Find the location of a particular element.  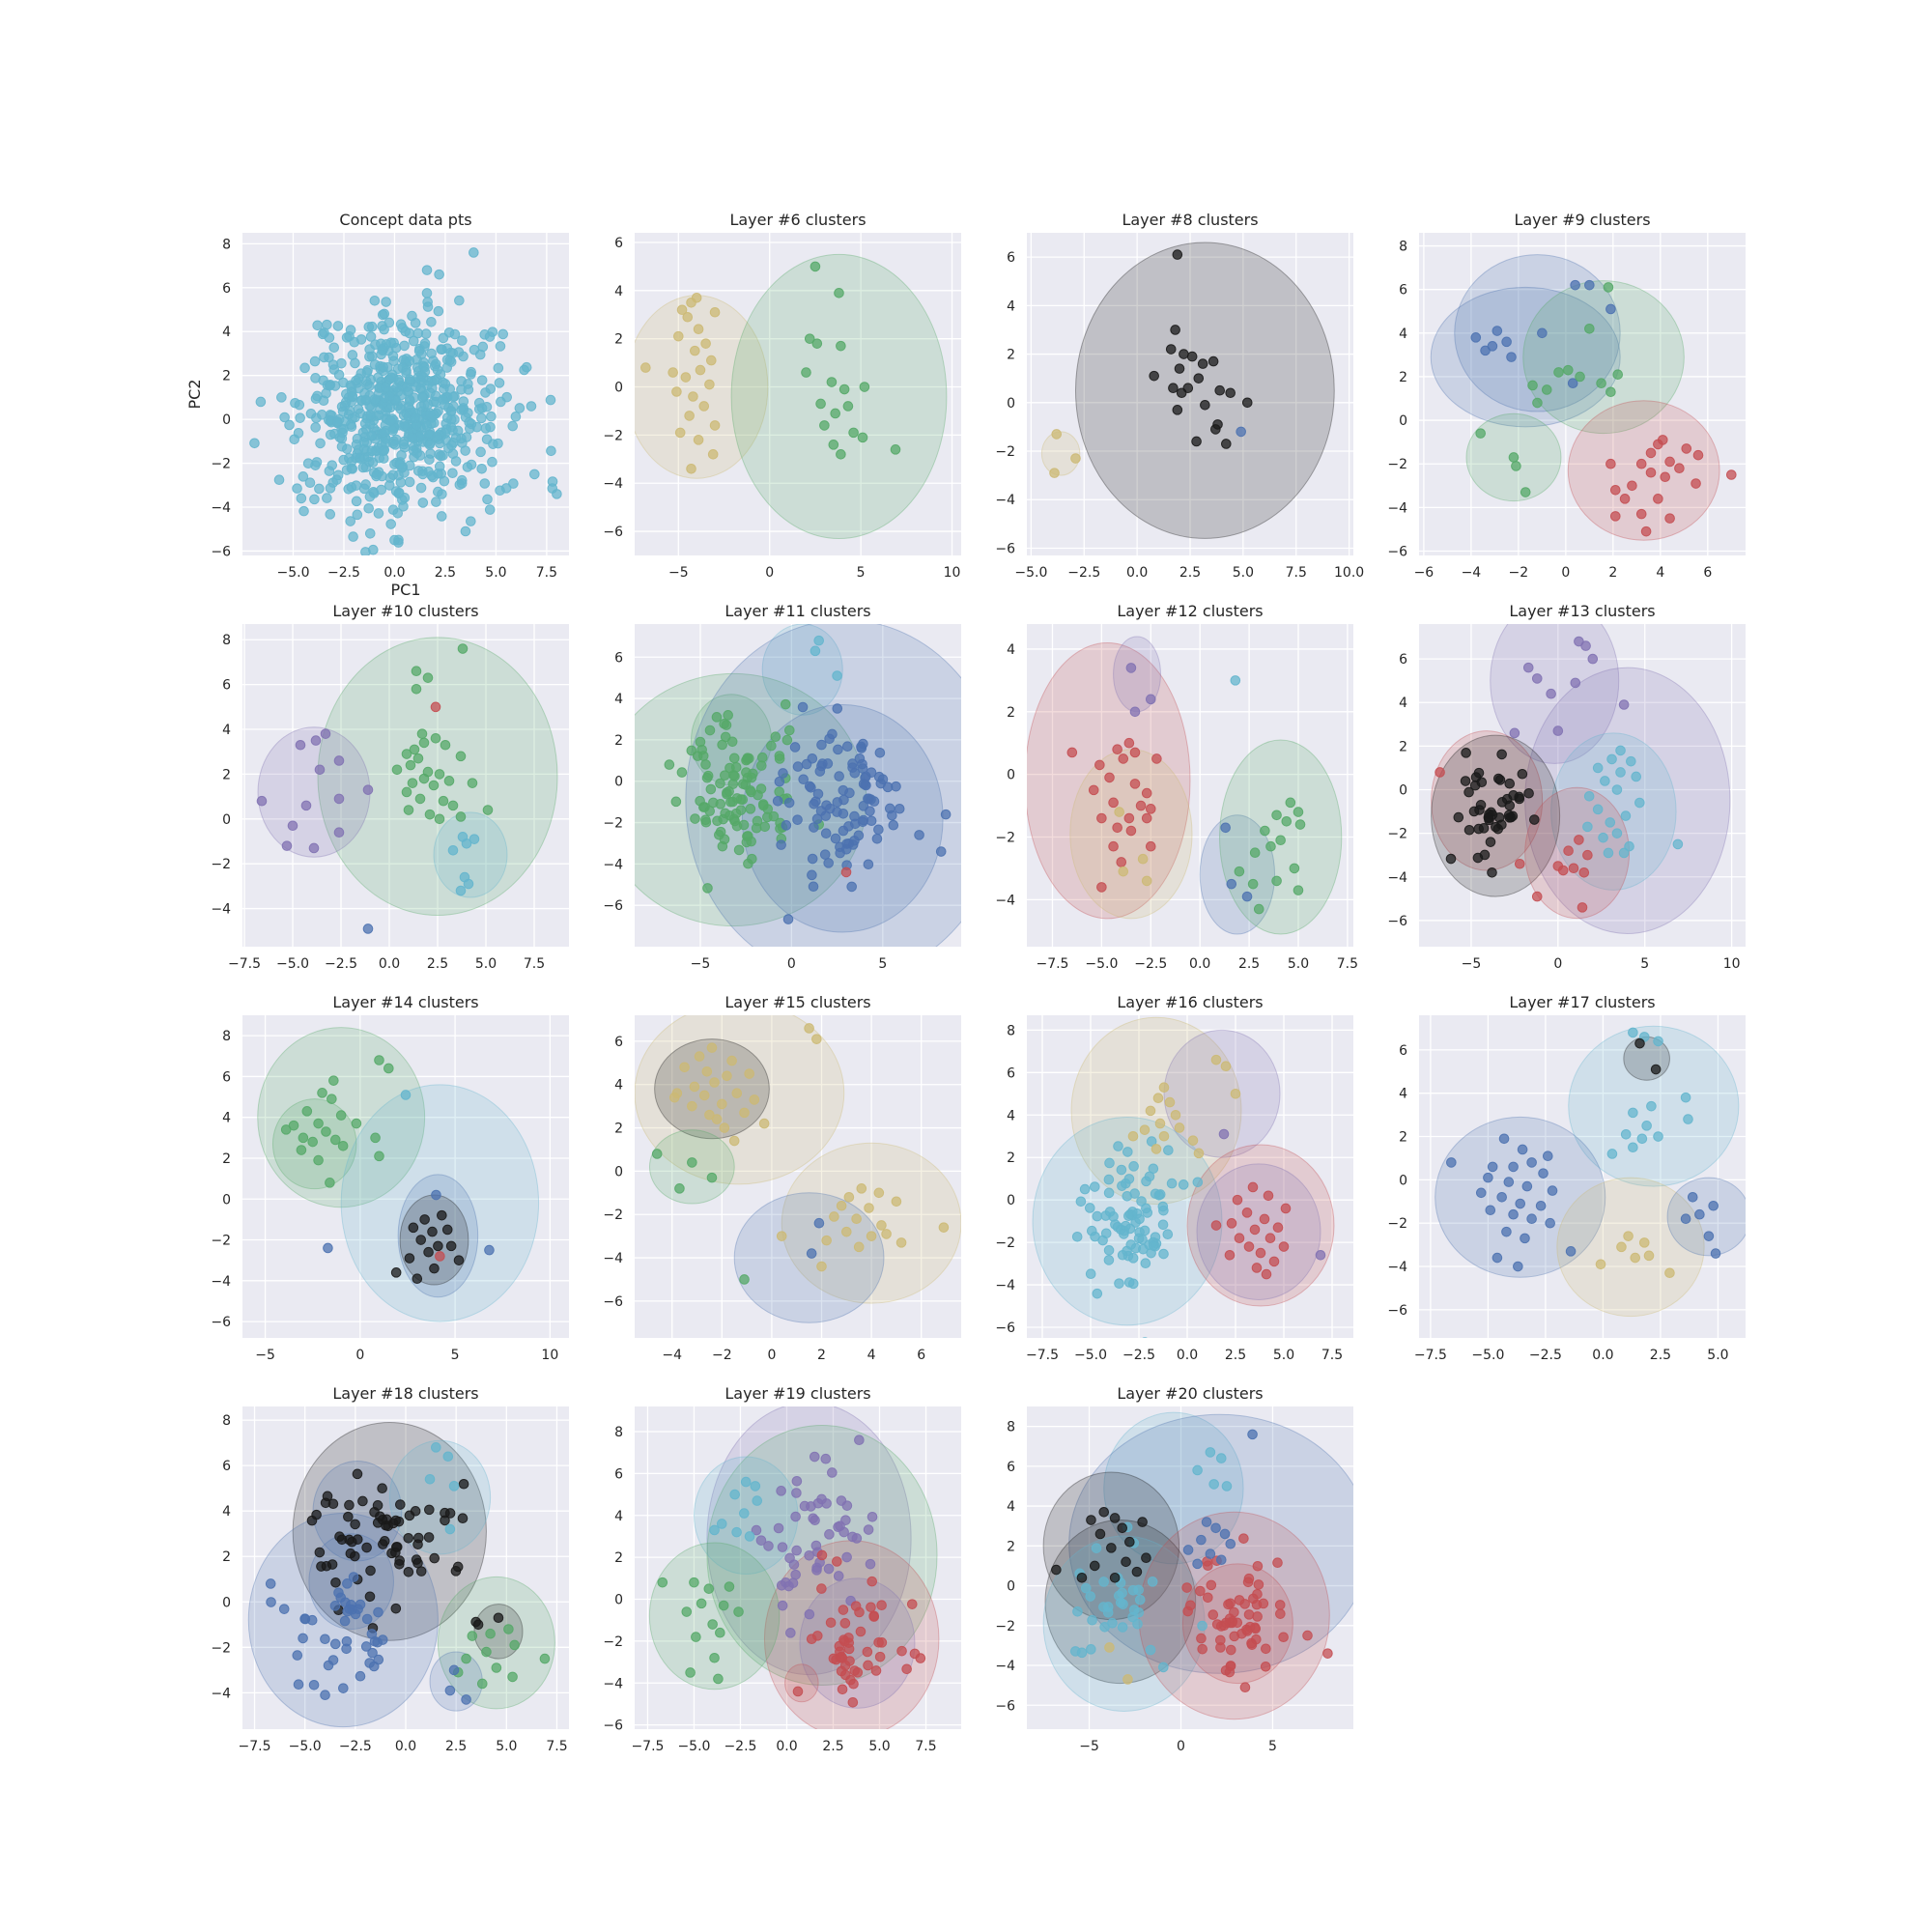

x-tick-label: 5 is located at coordinates (861, 573).